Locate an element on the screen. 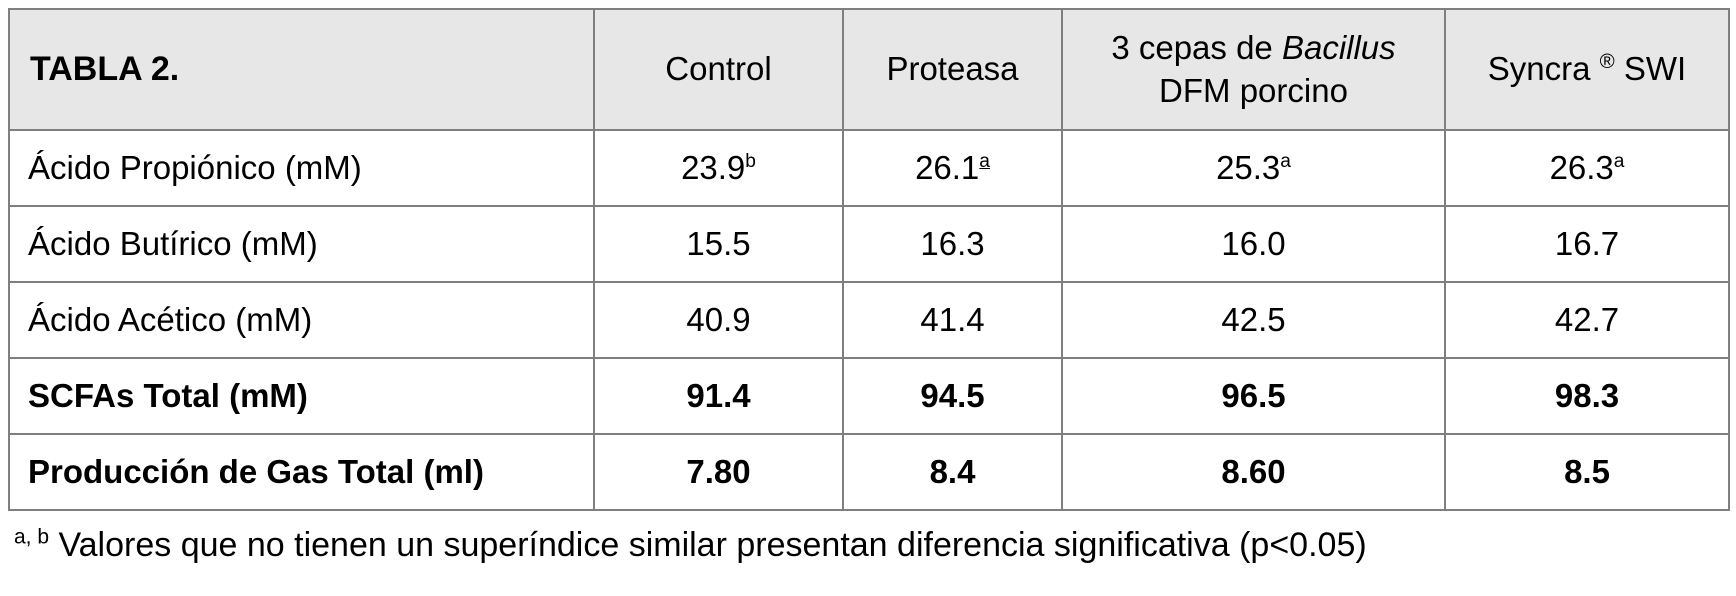 The width and height of the screenshot is (1736, 596). significance-superscript: b is located at coordinates (750, 161).